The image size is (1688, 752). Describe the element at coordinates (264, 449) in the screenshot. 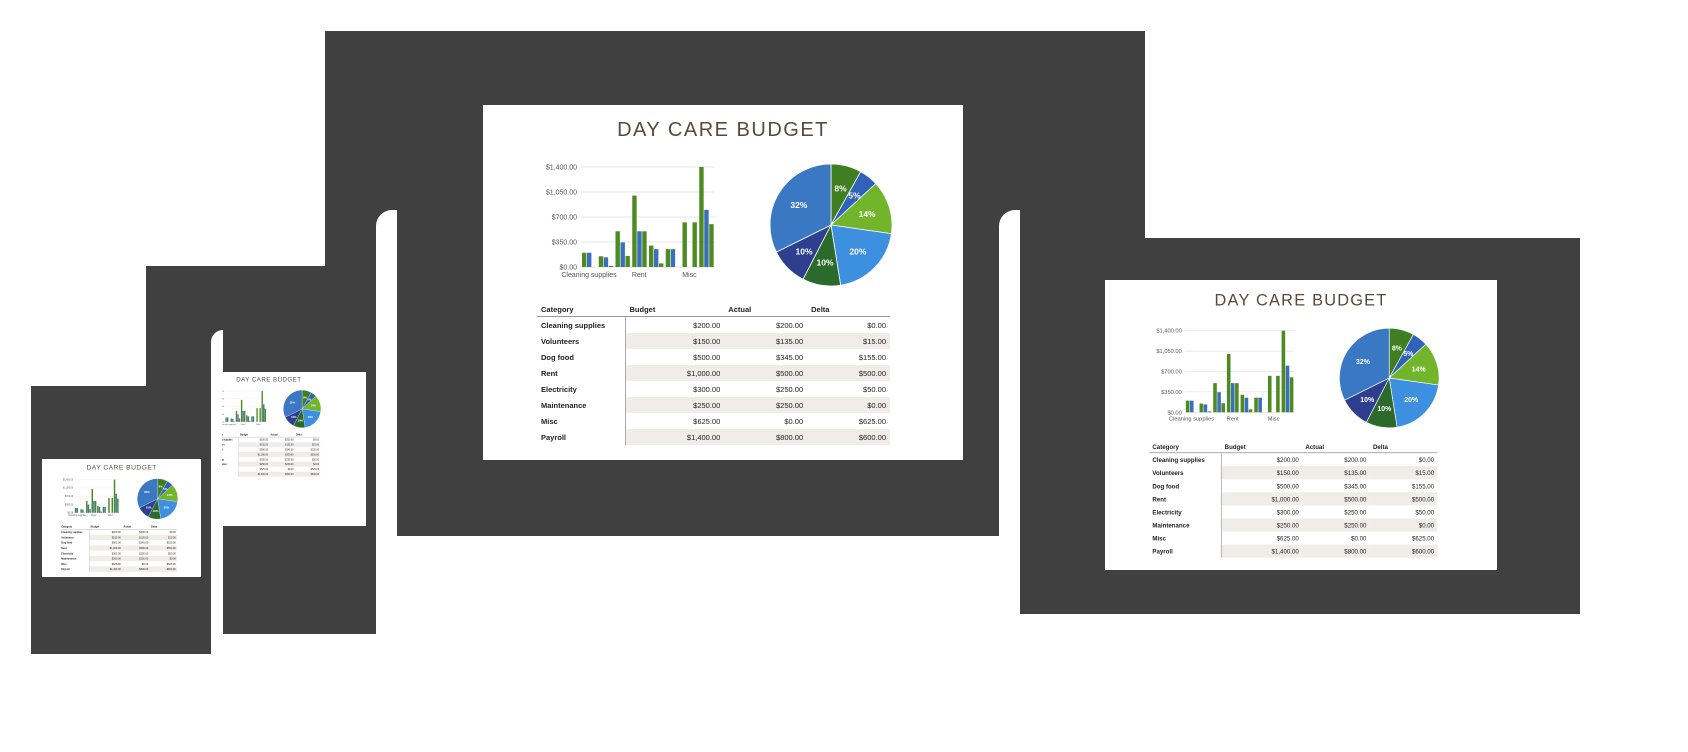

I see `cell-budget: $500.00` at that location.